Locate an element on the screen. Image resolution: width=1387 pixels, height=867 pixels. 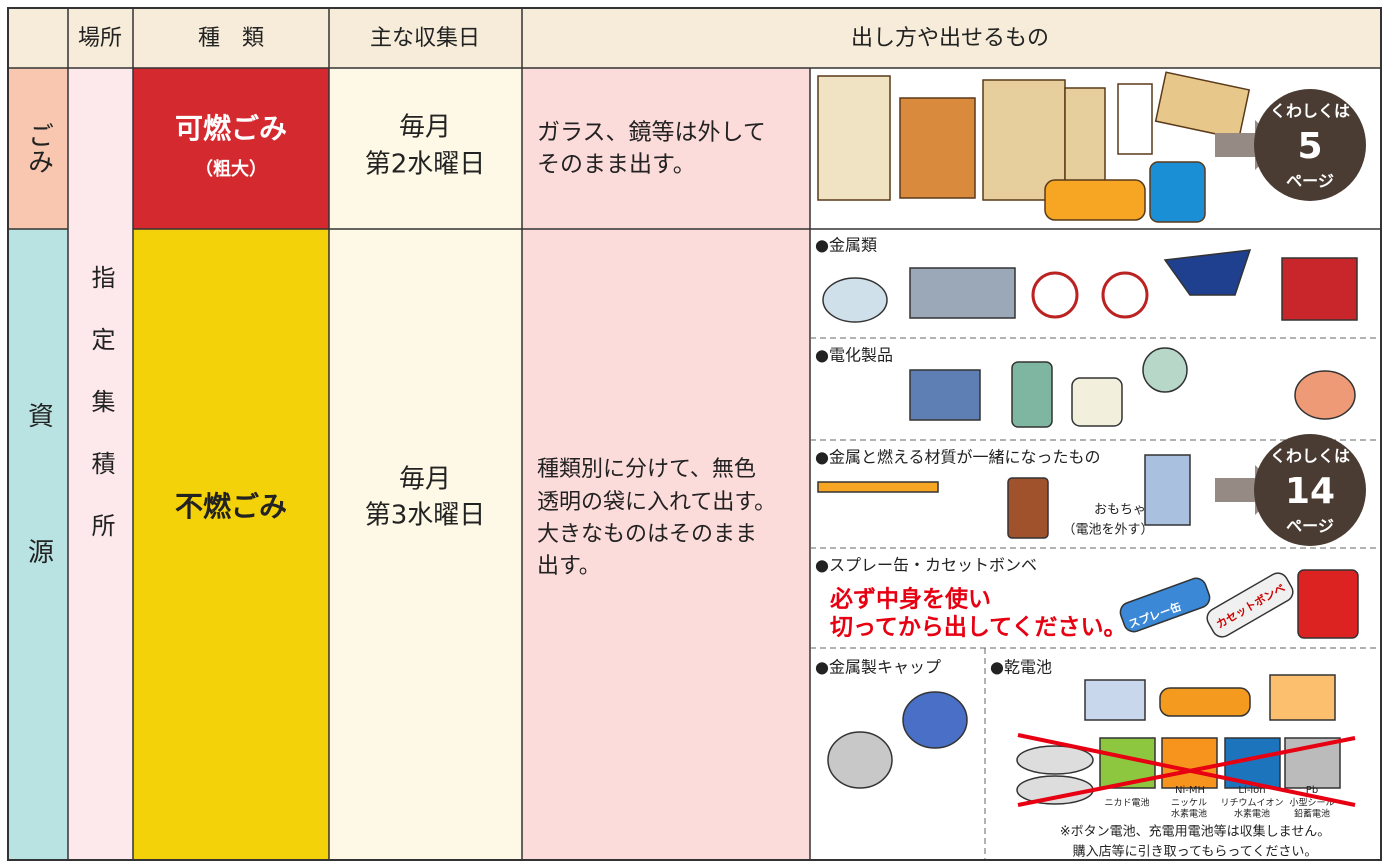
category: ごみ is located at coordinates (39, 148).